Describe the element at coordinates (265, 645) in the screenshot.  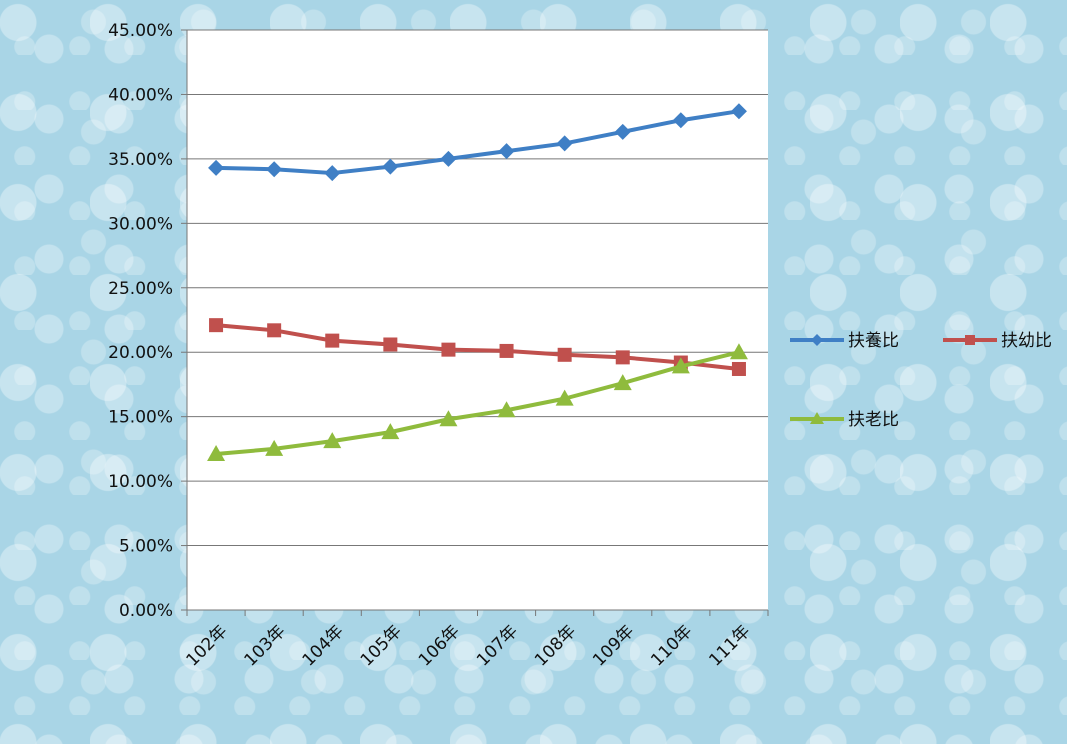
I see `x-tick-label: 103年` at that location.